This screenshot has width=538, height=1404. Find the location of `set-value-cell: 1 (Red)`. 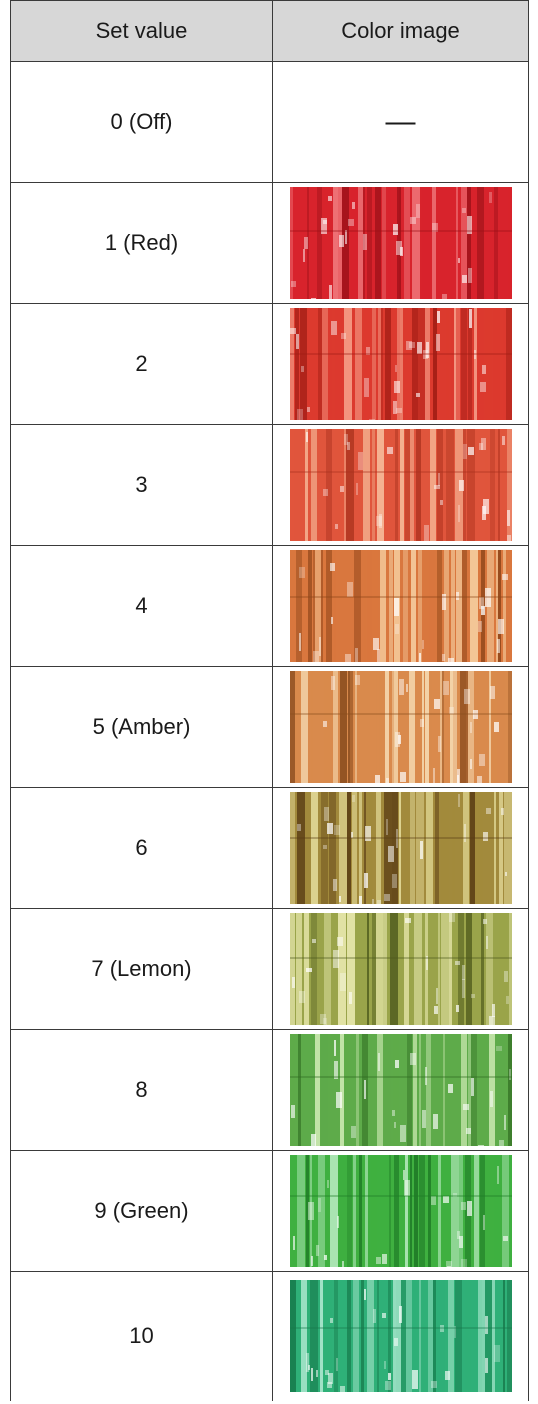

set-value-cell: 1 (Red) is located at coordinates (141, 243).